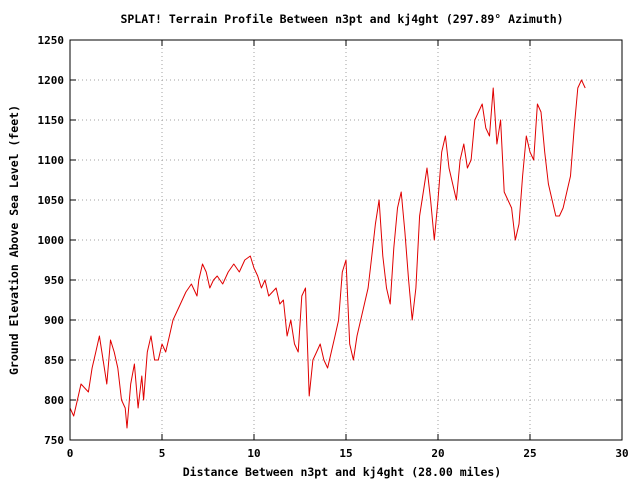  I want to click on y-axis-label: Ground Elevation Above Sea Level (feet), so click(14, 240).